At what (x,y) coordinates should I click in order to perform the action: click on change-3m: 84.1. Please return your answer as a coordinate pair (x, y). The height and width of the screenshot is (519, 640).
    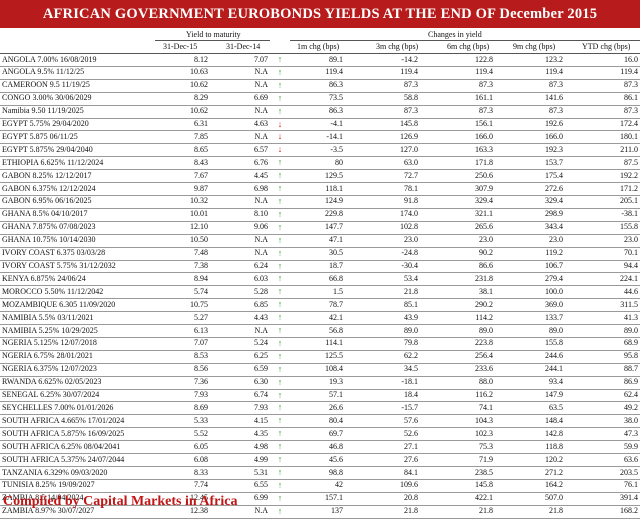
    Looking at the image, I should click on (382, 473).